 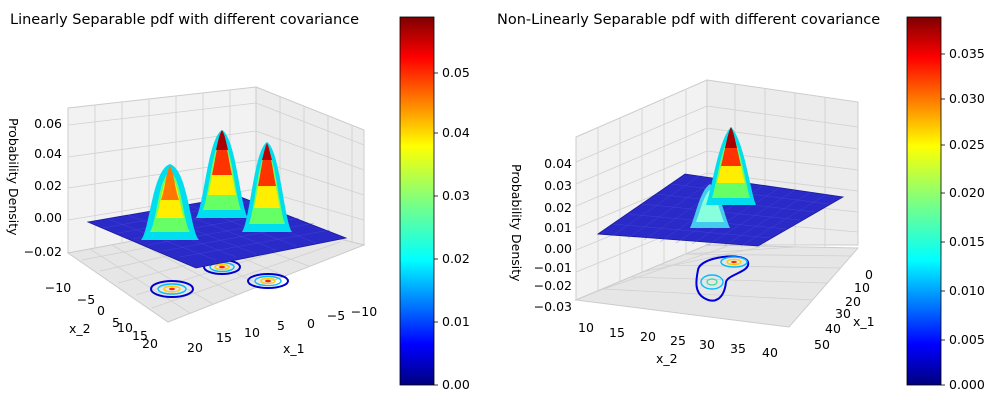 I want to click on colorbar-tick-label: 0.025, so click(x=967, y=144).